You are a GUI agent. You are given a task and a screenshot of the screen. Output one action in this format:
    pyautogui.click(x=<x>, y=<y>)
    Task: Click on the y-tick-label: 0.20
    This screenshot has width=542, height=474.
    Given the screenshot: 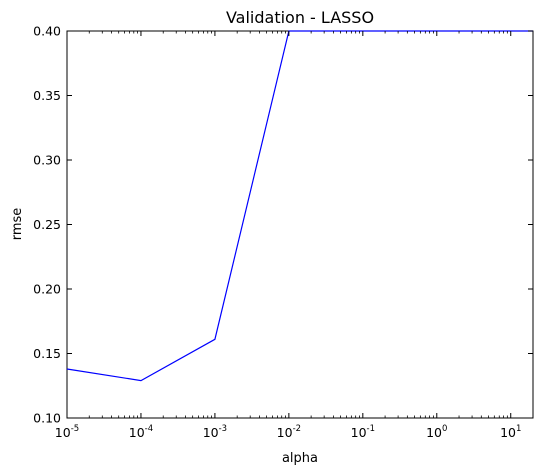 What is the action you would take?
    pyautogui.click(x=47, y=289)
    